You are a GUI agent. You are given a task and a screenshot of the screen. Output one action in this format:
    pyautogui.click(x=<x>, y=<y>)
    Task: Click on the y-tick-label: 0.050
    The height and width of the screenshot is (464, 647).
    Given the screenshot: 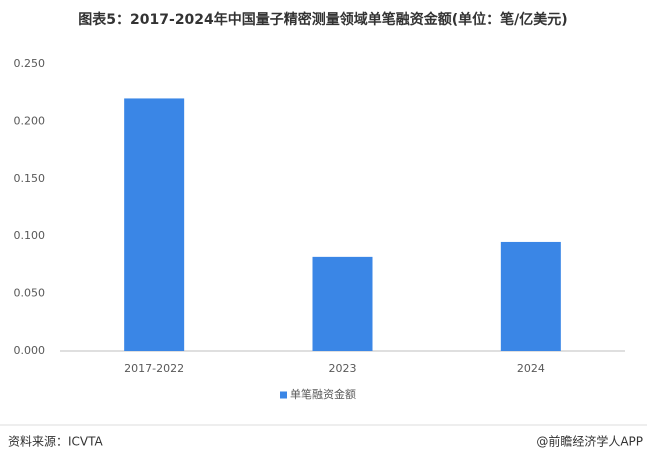 What is the action you would take?
    pyautogui.click(x=30, y=293)
    